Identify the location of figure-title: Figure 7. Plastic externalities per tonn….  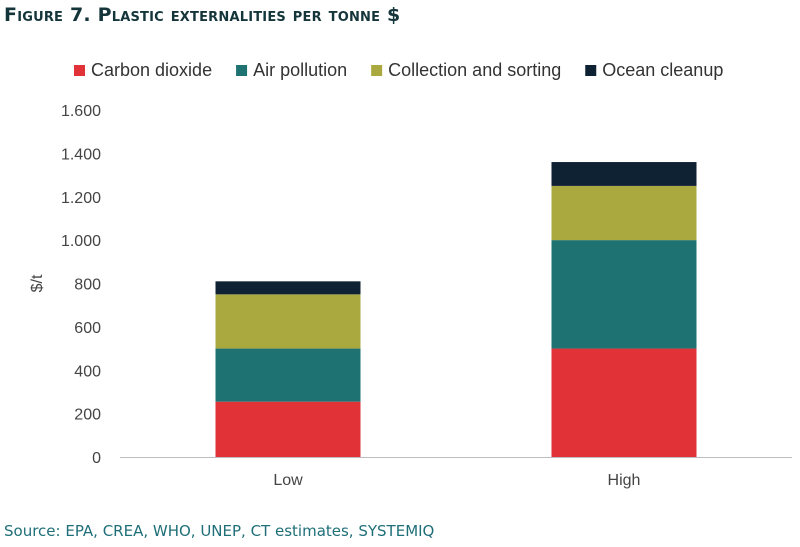
(202, 15).